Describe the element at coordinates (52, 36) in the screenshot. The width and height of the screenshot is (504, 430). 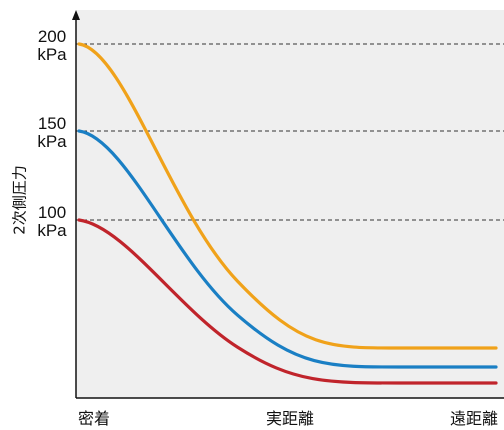
I see `y-tick-label-200: 200` at that location.